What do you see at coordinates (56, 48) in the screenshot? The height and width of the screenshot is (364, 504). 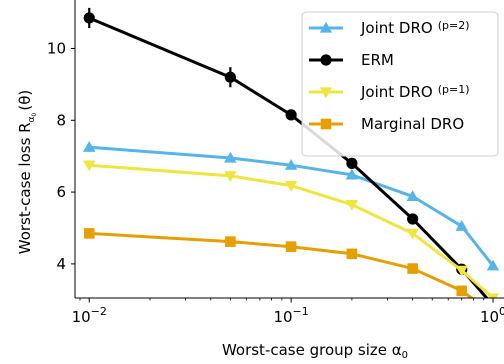 I see `y-tick-label: 10` at bounding box center [56, 48].